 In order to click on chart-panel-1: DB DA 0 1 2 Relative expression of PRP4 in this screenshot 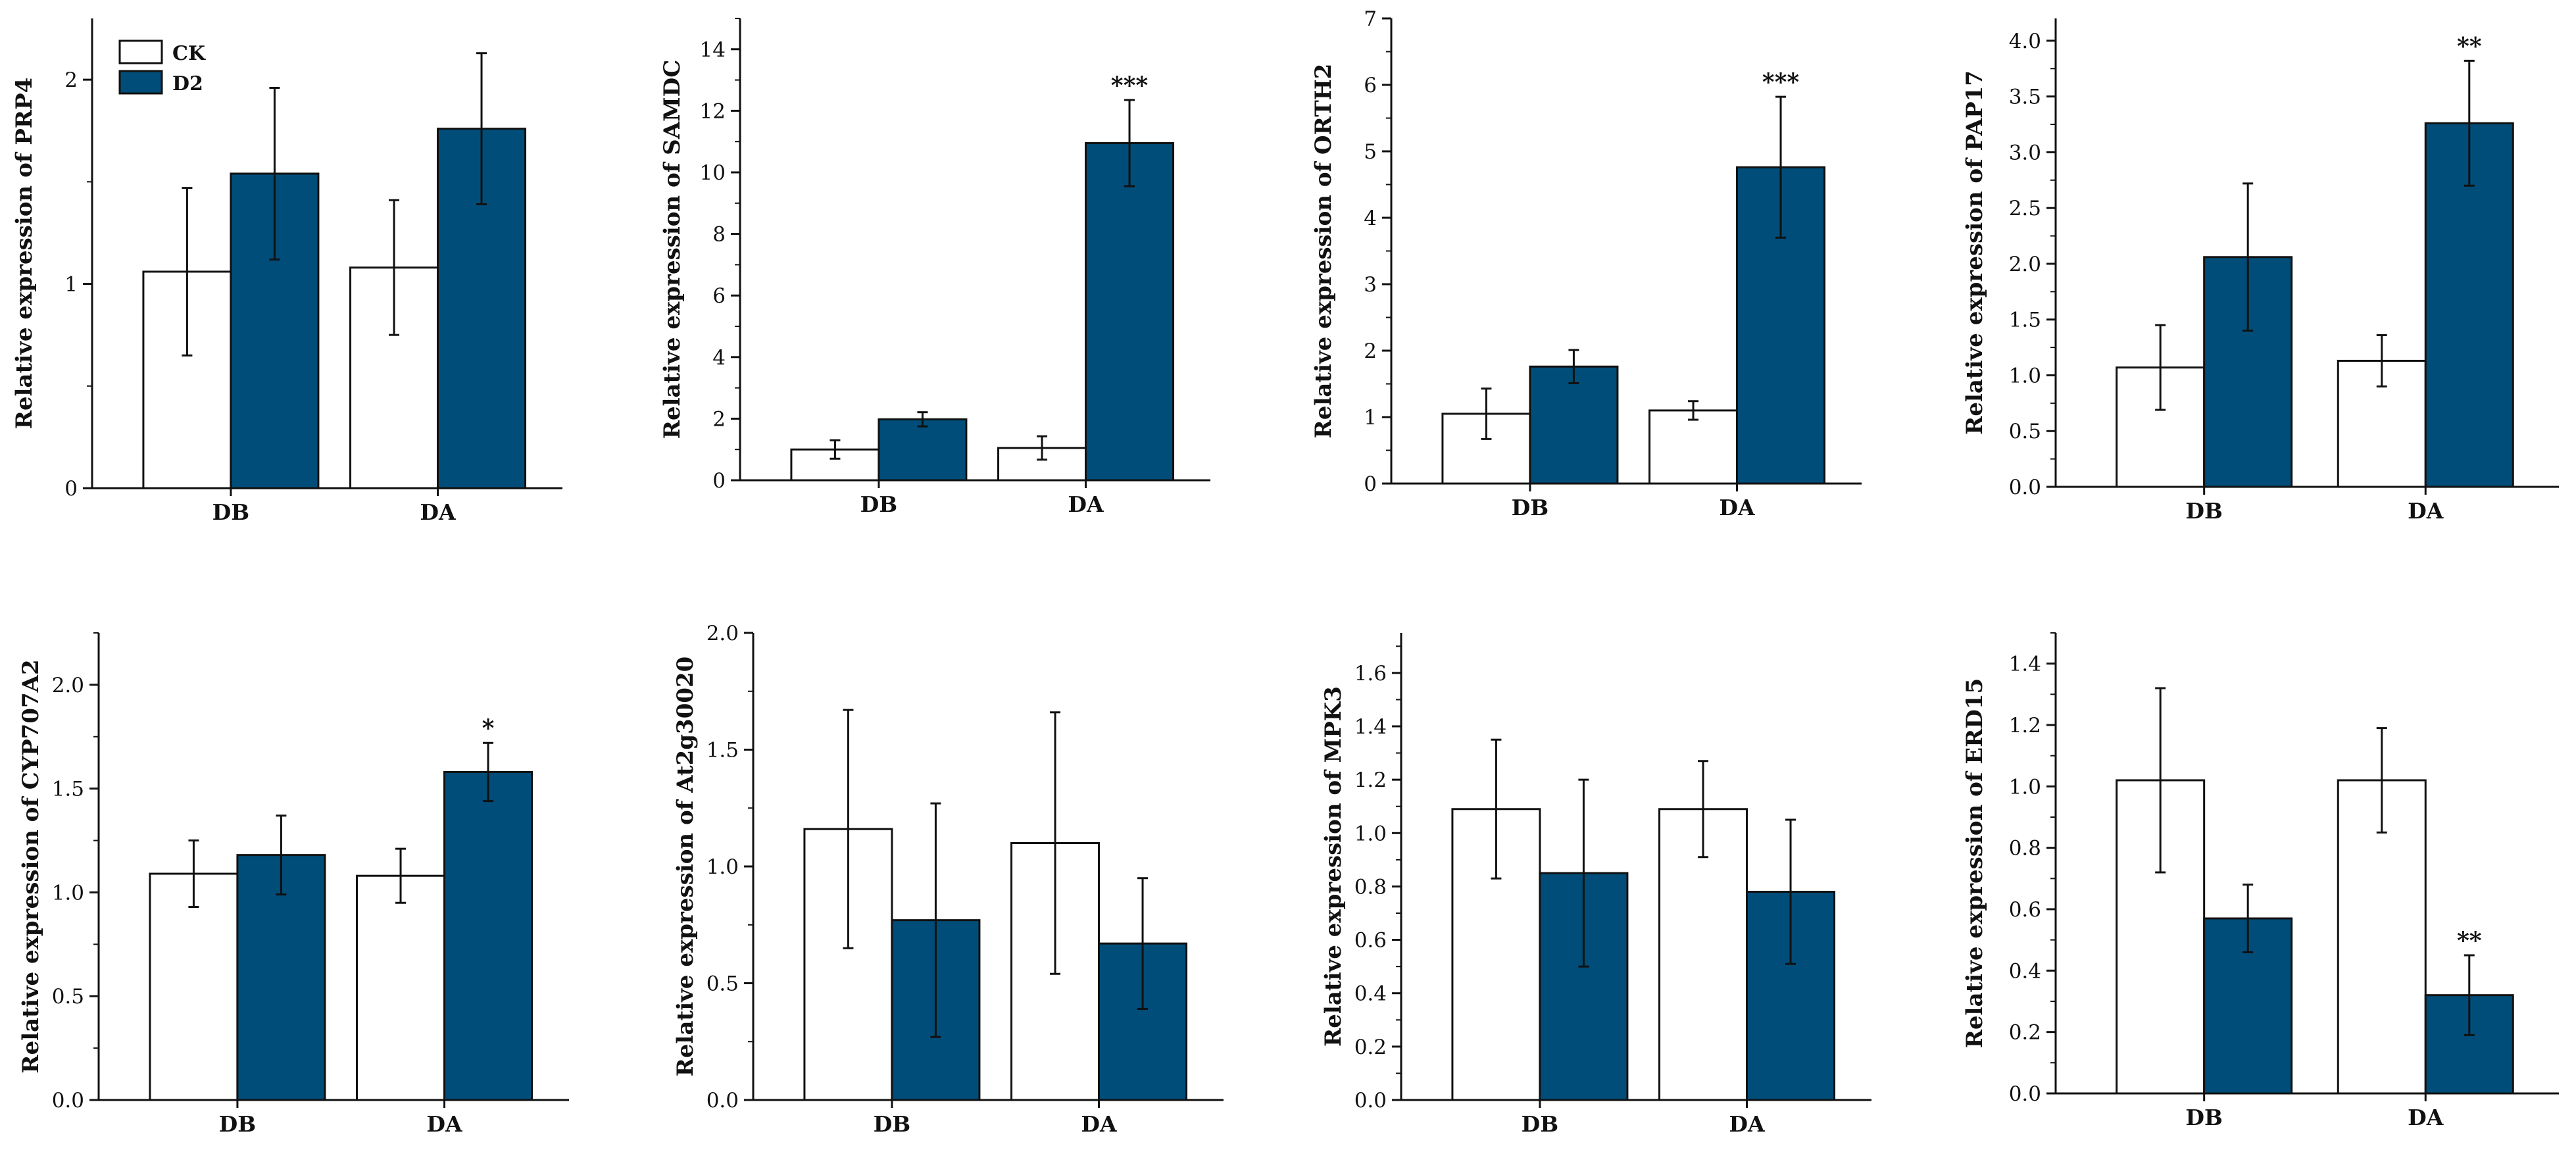, I will do `click(286, 271)`.